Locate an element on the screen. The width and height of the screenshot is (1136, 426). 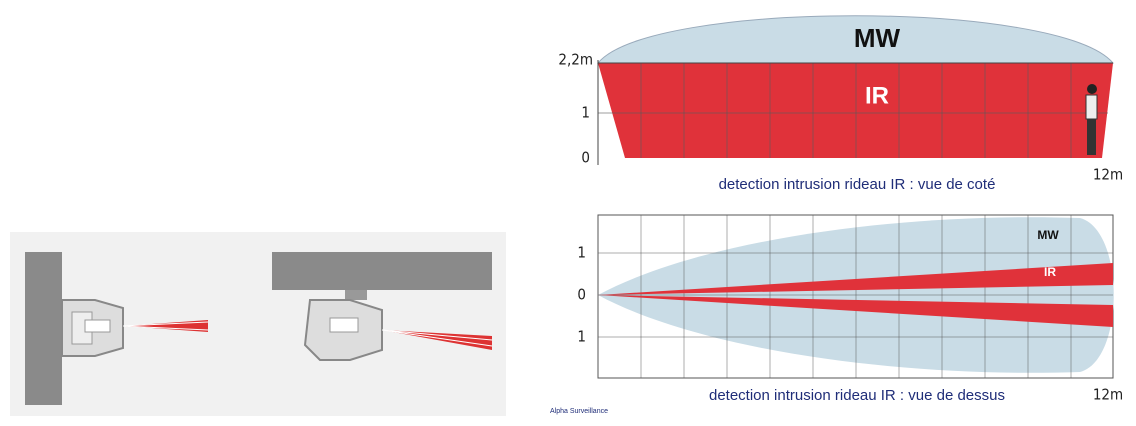
credit: Alpha Surveillance is located at coordinates (579, 411).